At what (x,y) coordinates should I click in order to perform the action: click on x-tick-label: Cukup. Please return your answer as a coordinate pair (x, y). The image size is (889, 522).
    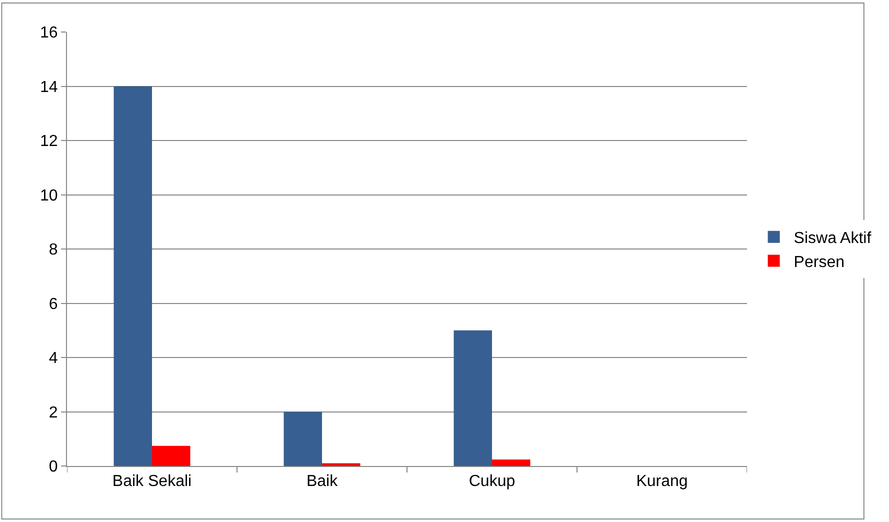
    Looking at the image, I should click on (492, 481).